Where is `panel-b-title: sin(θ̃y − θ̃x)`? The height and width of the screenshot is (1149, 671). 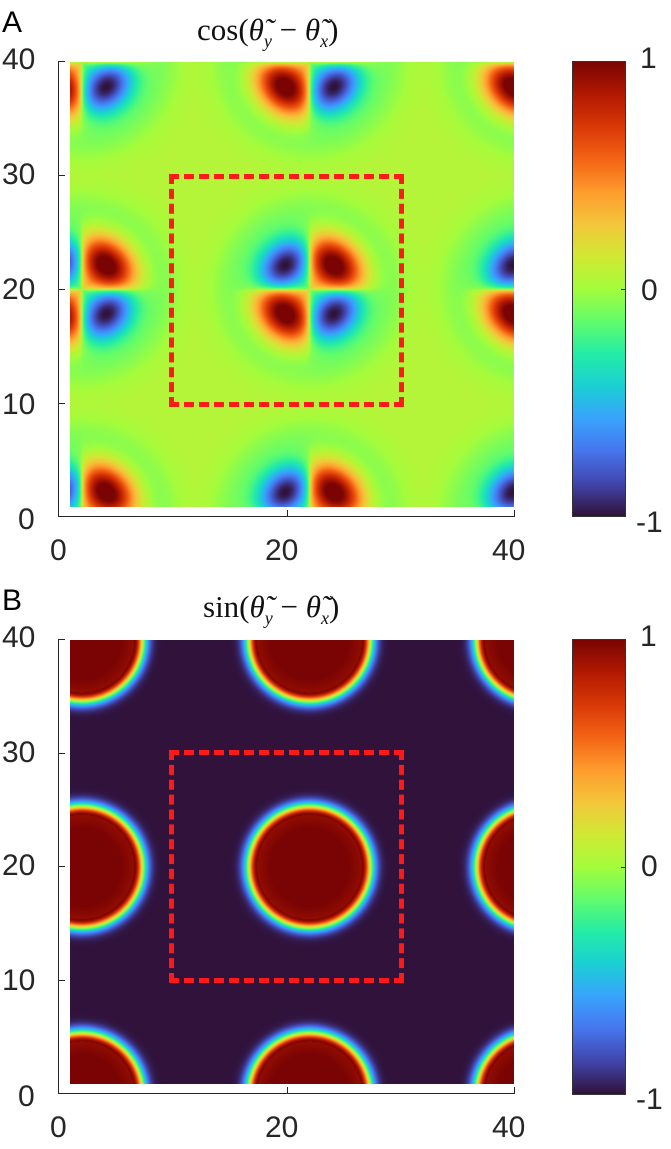 panel-b-title: sin(θ̃y − θ̃x) is located at coordinates (271, 609).